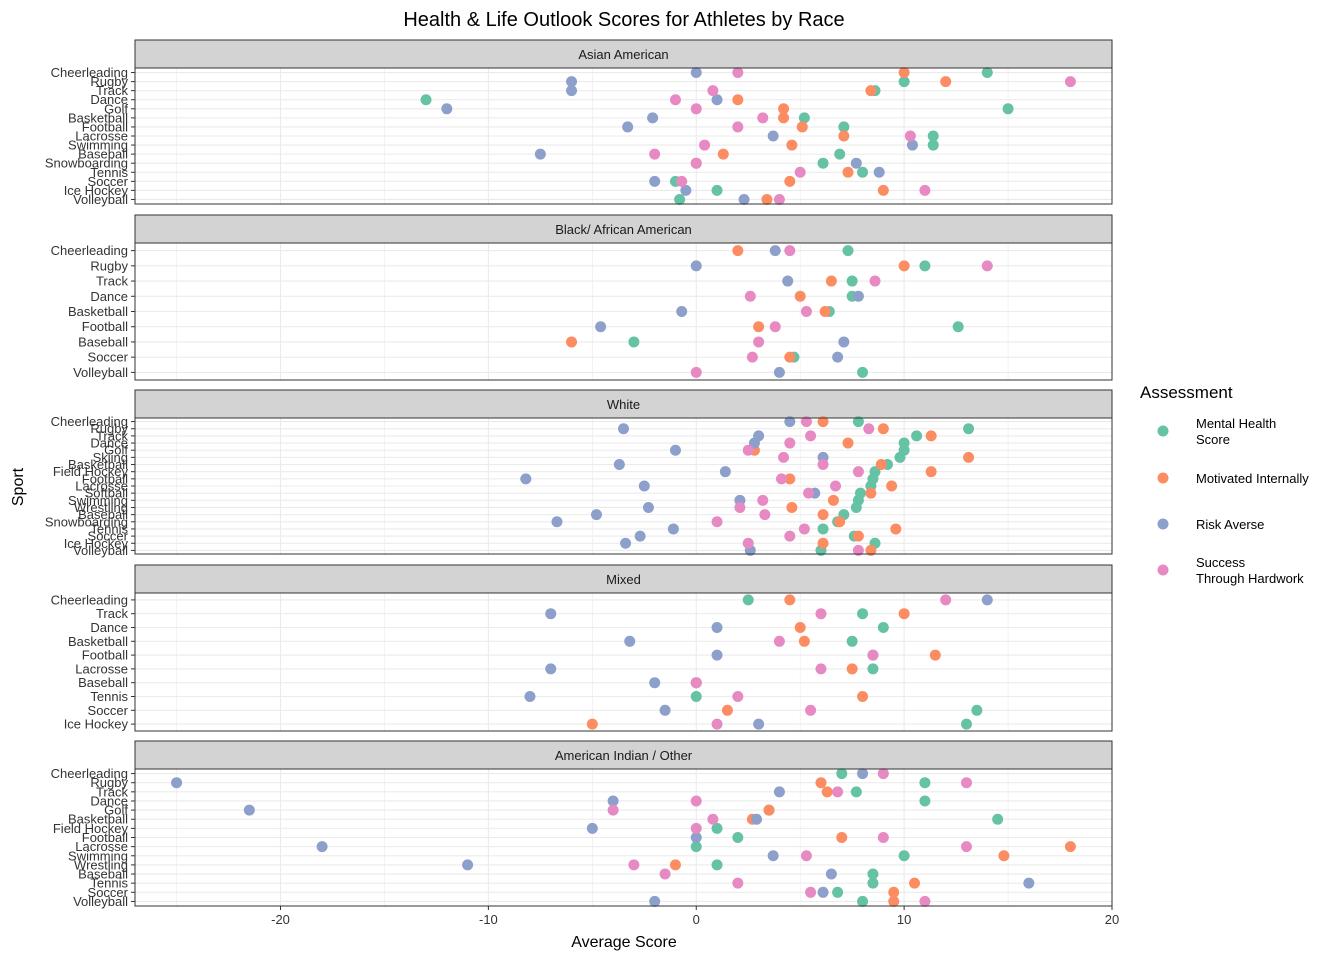  I want to click on legend-key-mental, so click(1163, 431).